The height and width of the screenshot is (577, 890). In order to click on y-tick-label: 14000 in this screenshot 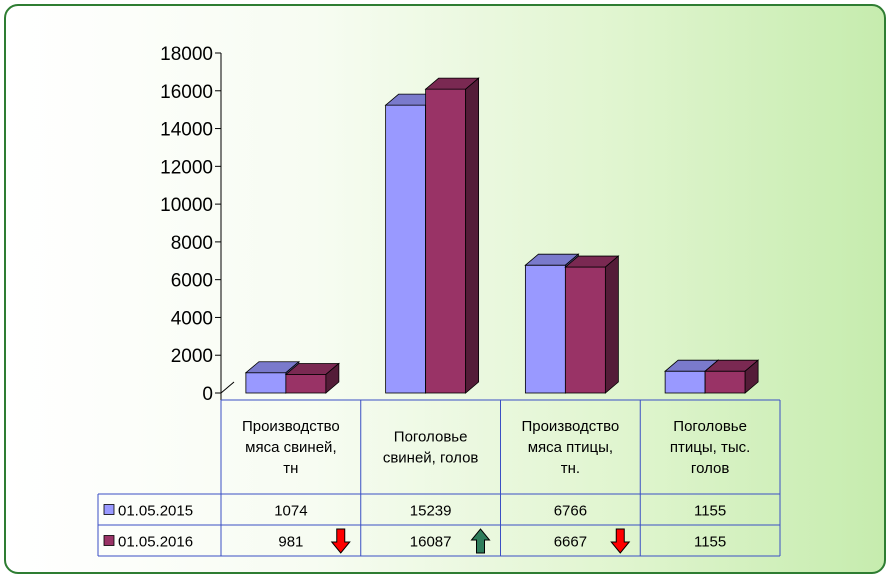, I will do `click(186, 130)`.